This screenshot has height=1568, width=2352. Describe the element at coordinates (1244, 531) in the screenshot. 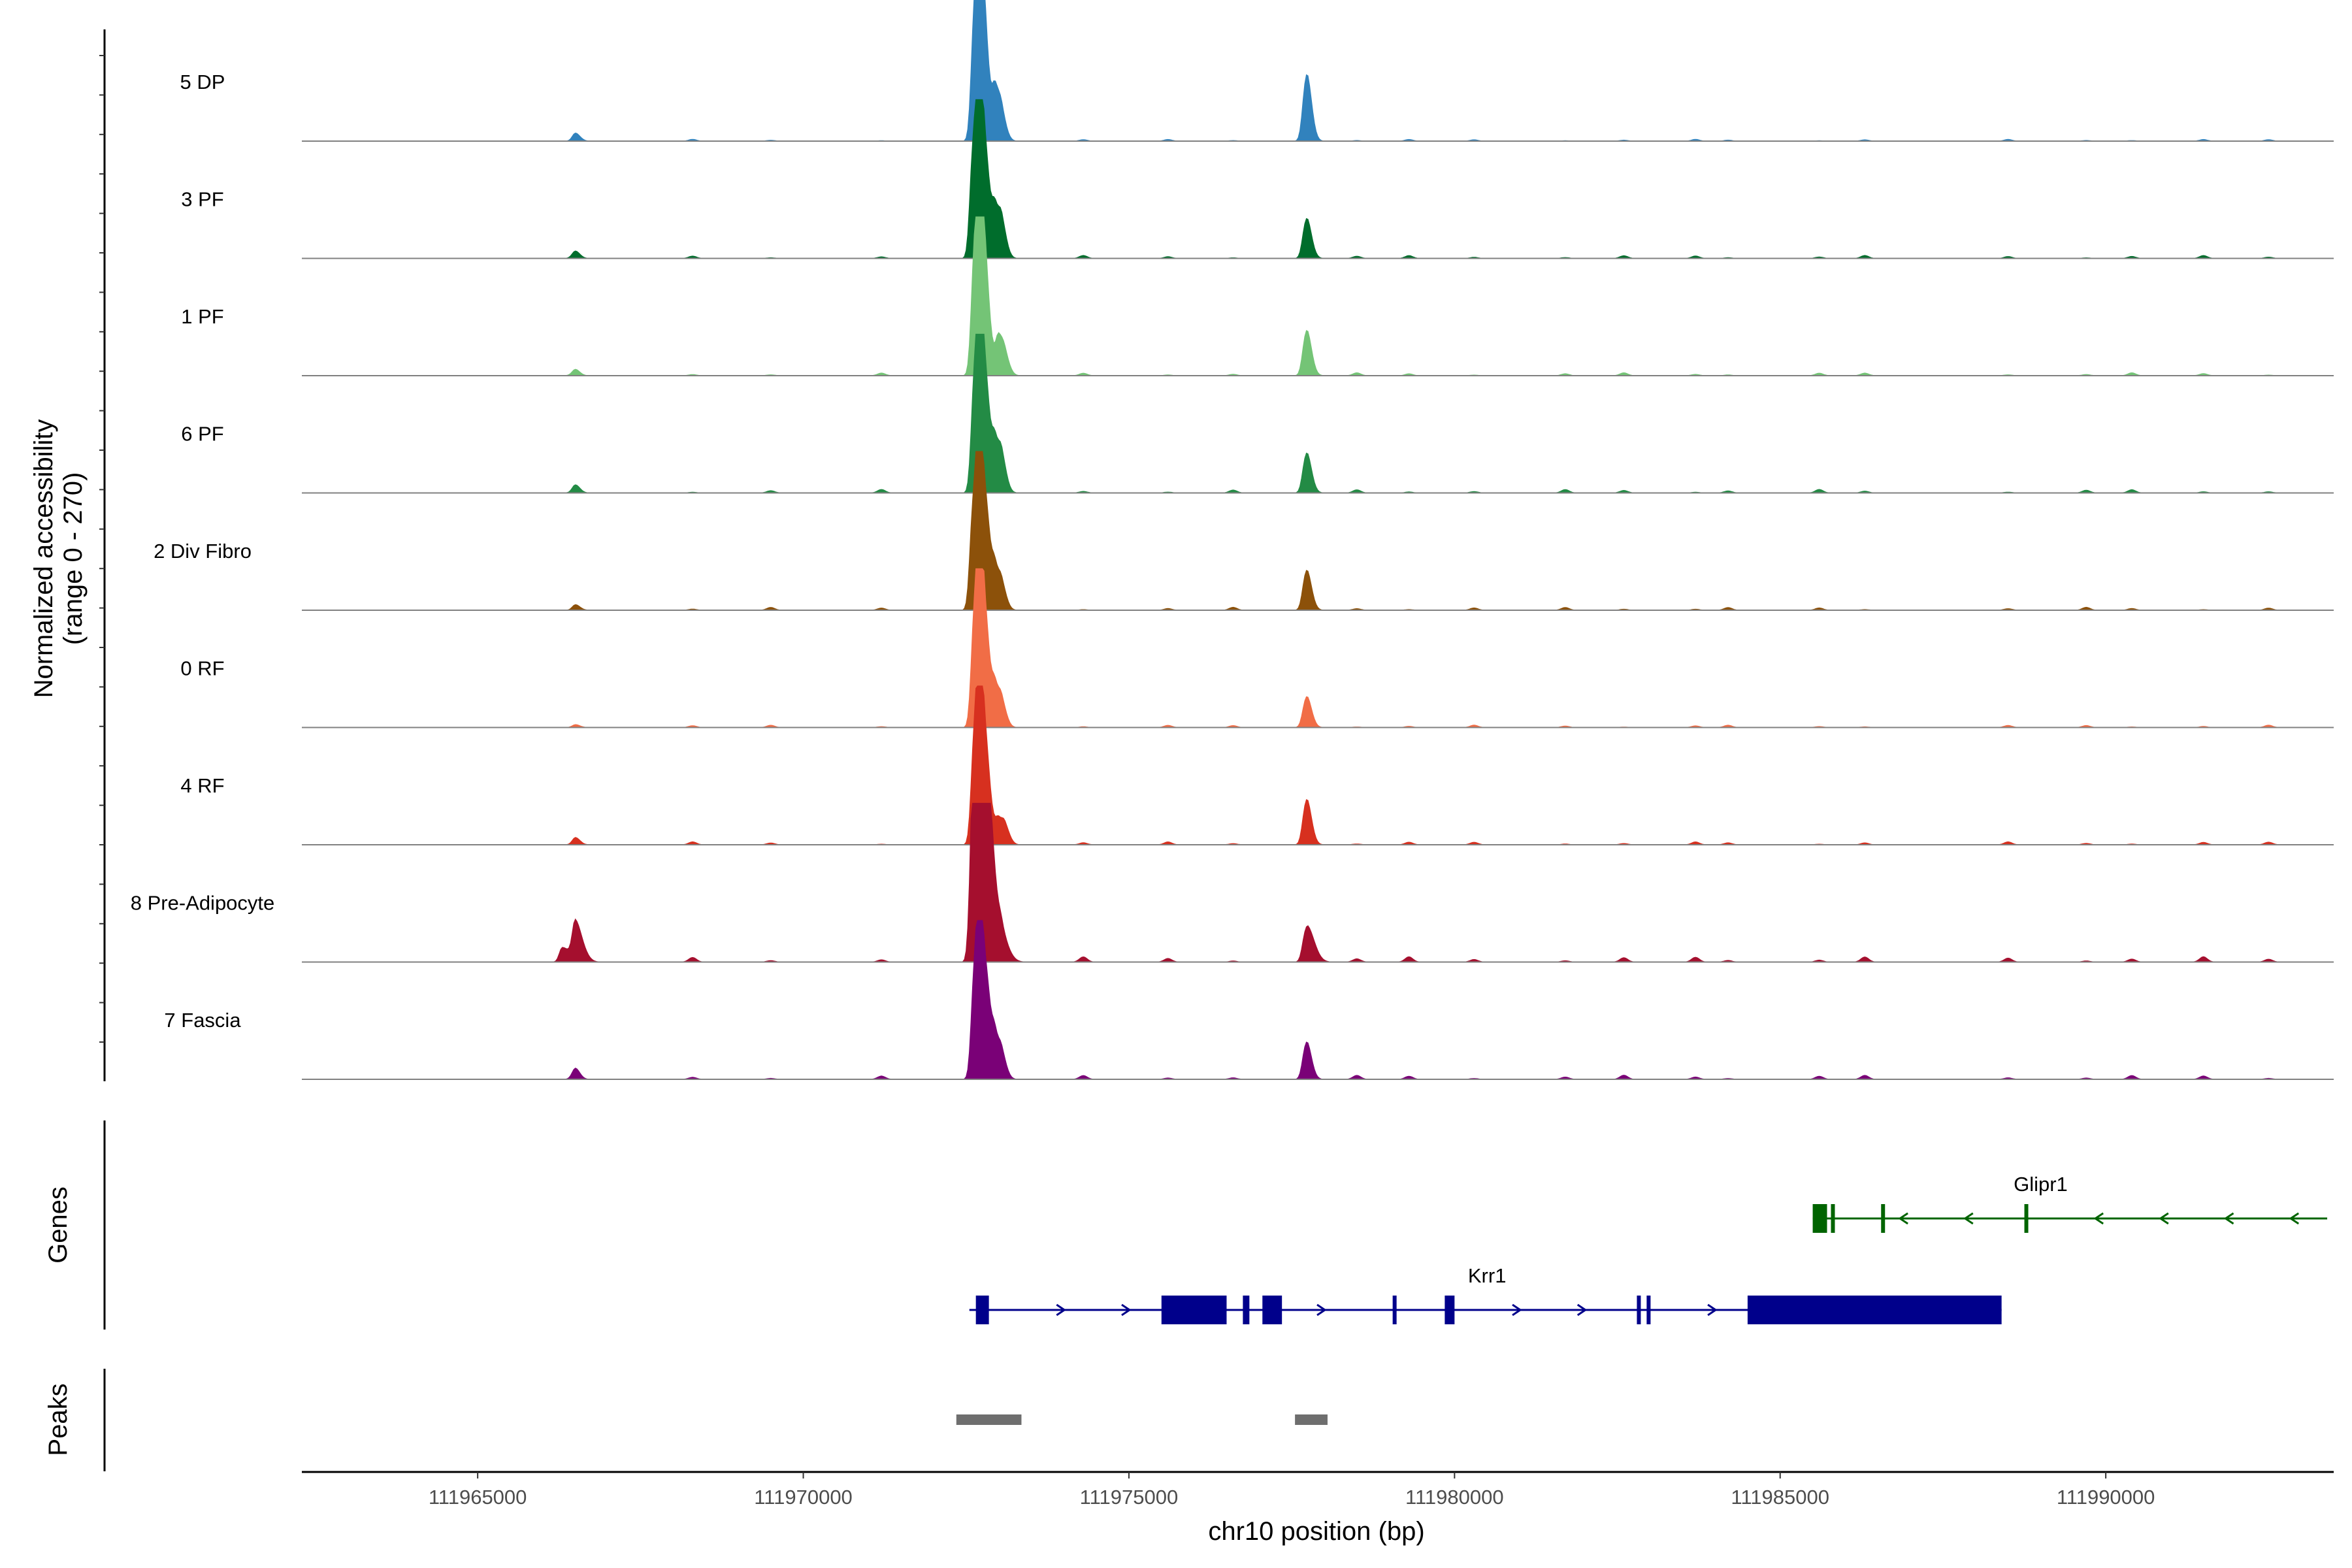

I see `coverage-track-2-div-fibro: 2 Div Fibro` at that location.